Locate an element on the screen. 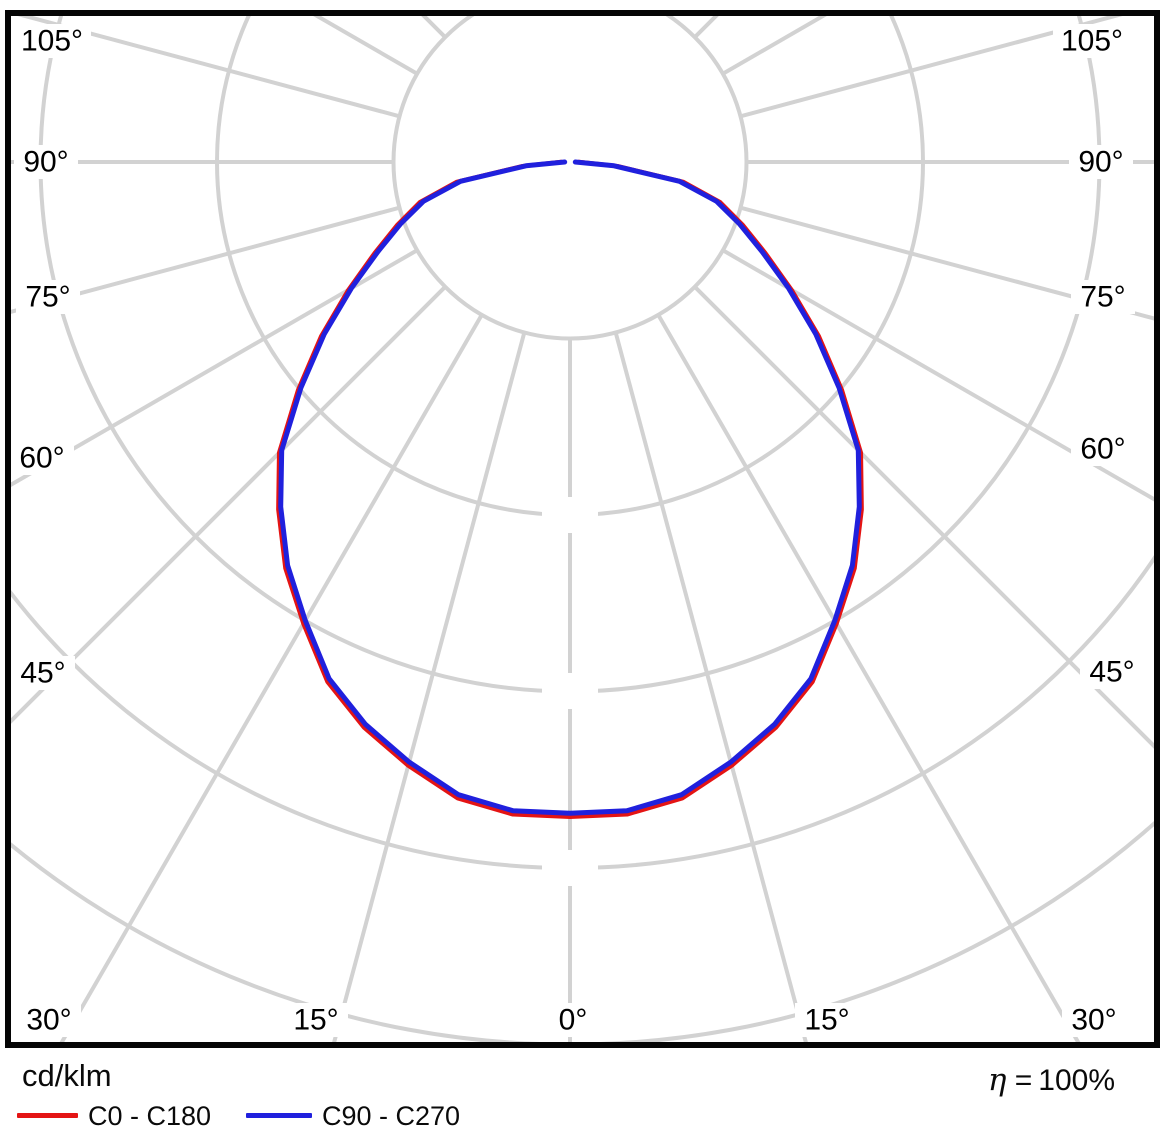 The height and width of the screenshot is (1143, 1164). efficiency-label: η = 100% is located at coordinates (1051, 1080).